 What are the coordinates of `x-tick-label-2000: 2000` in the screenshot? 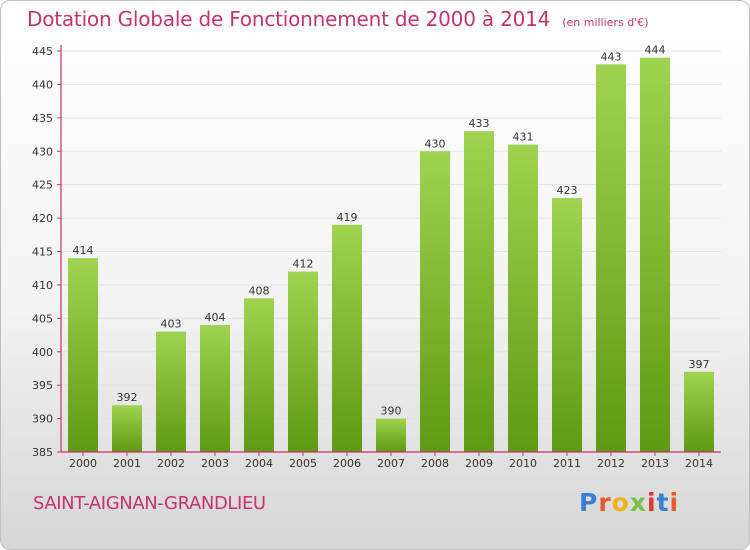 It's located at (83, 463).